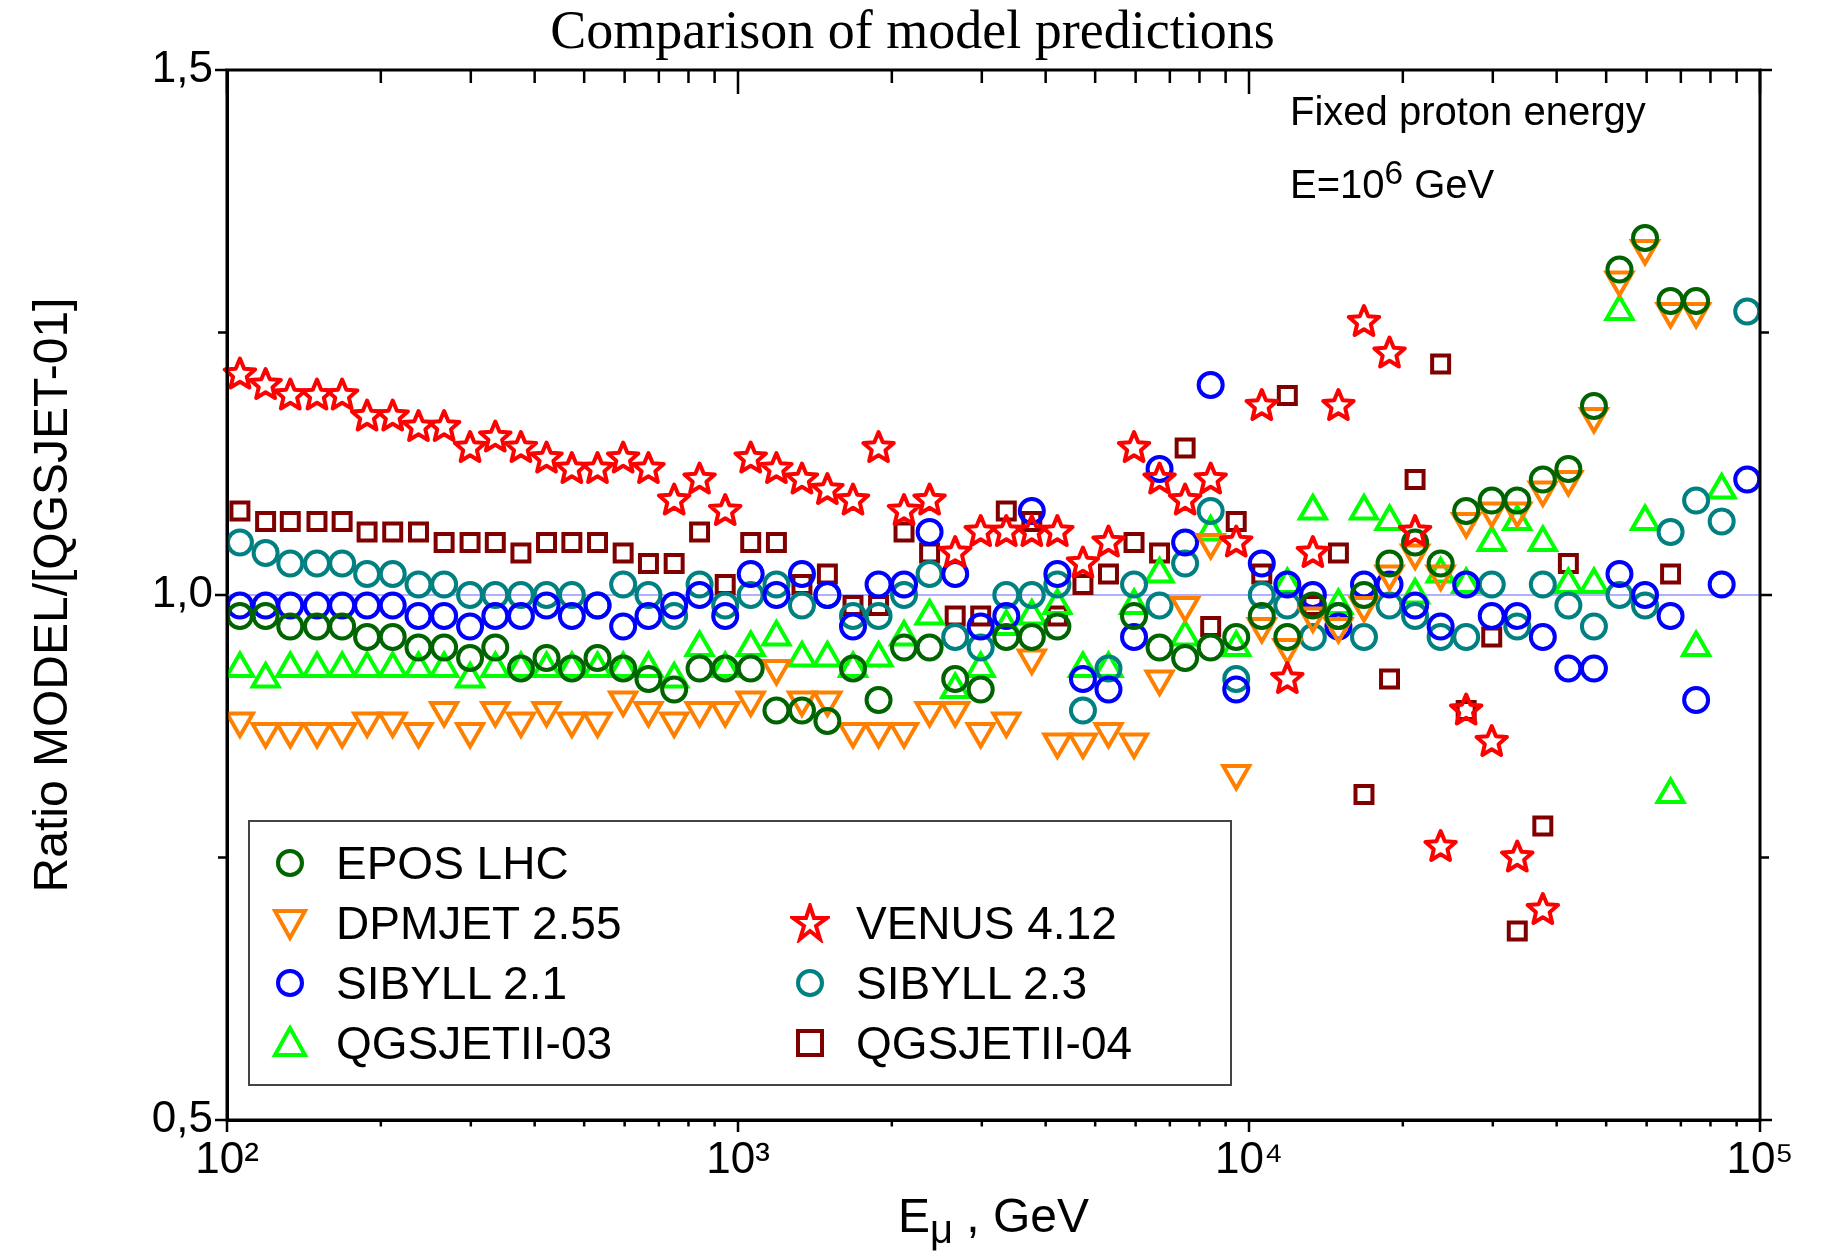 The image size is (1825, 1260). I want to click on legend-label: QGSJETII-04, so click(994, 1043).